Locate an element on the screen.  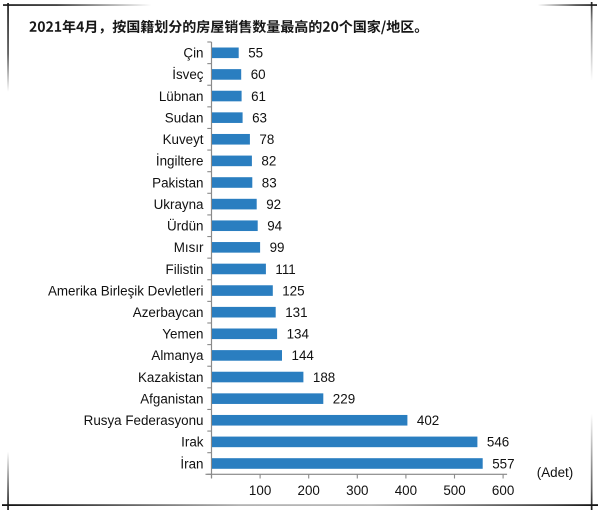
svg-text: 188 is located at coordinates (324, 377).